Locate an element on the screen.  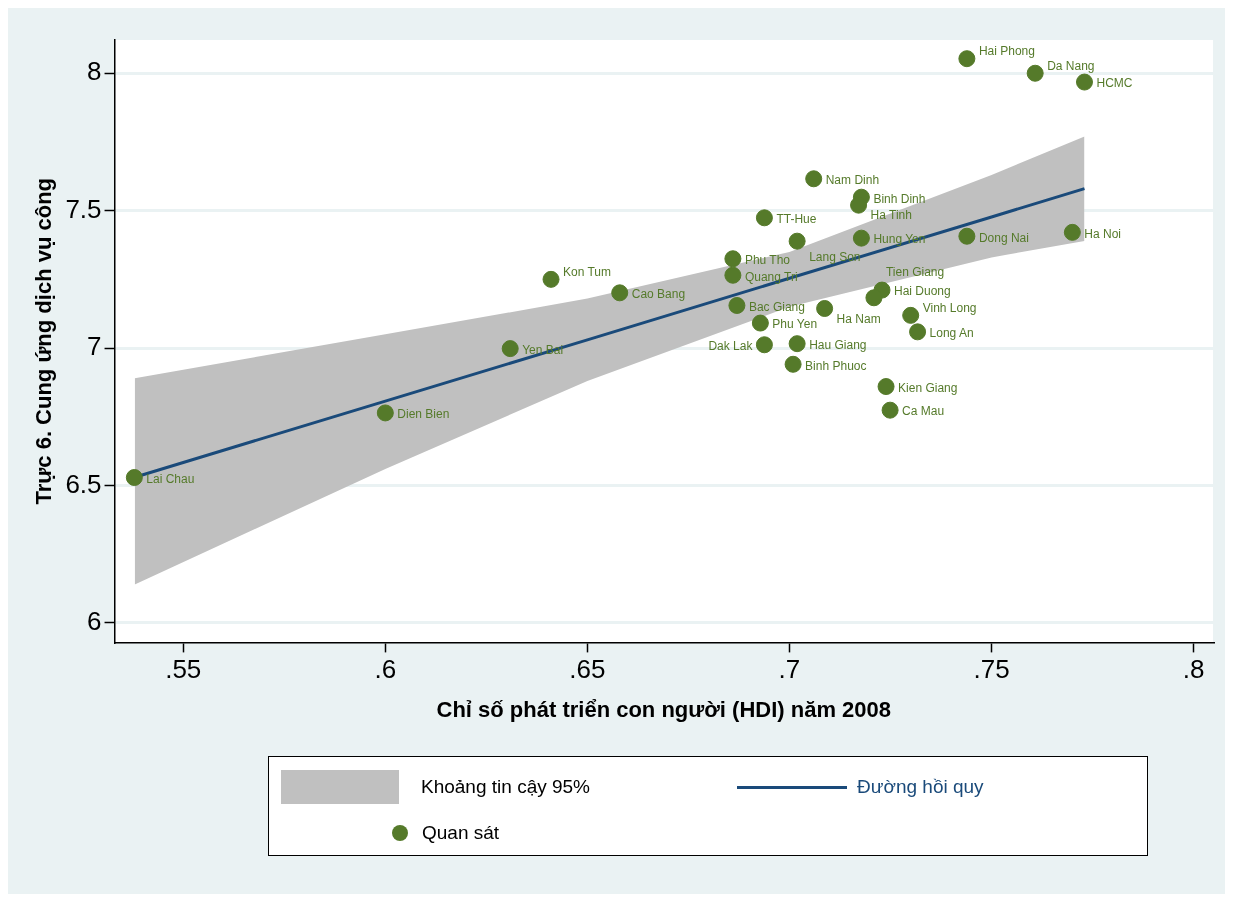
annotation: Nam Dinh is located at coordinates (852, 180).